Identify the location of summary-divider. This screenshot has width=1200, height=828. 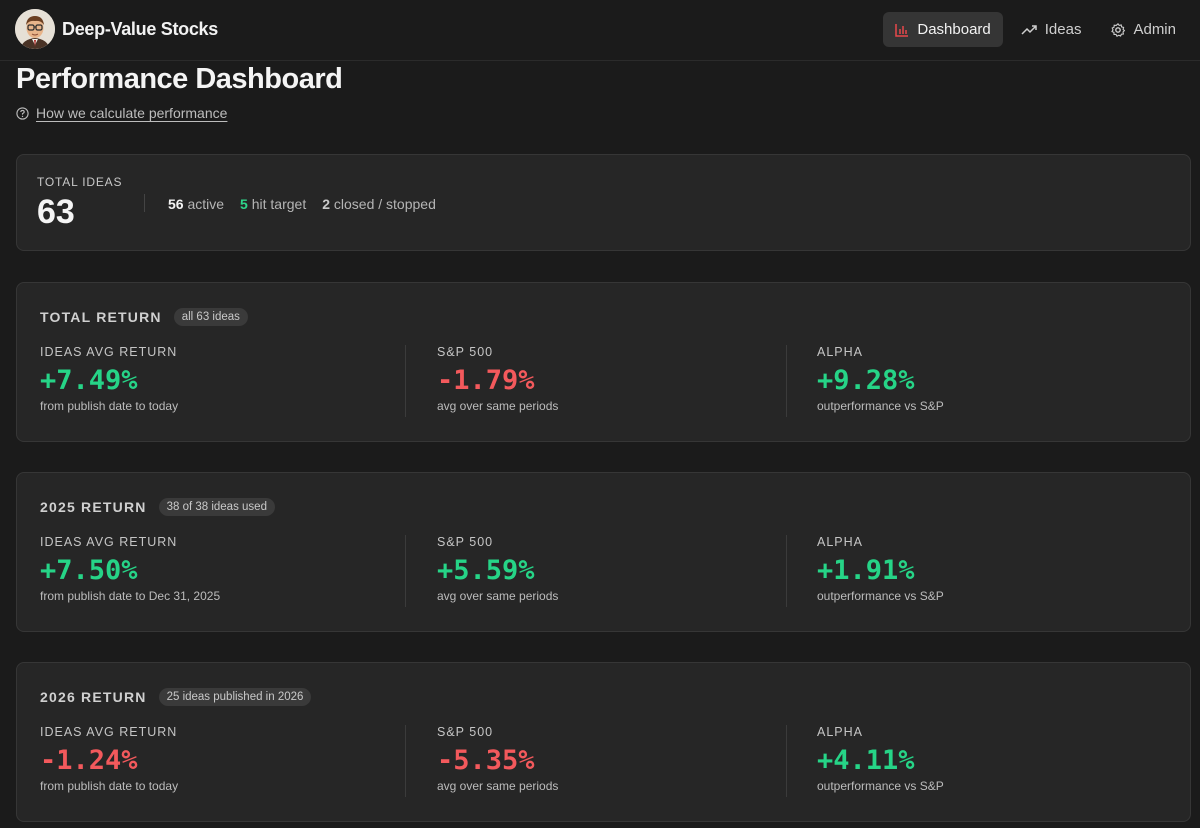
(144, 203).